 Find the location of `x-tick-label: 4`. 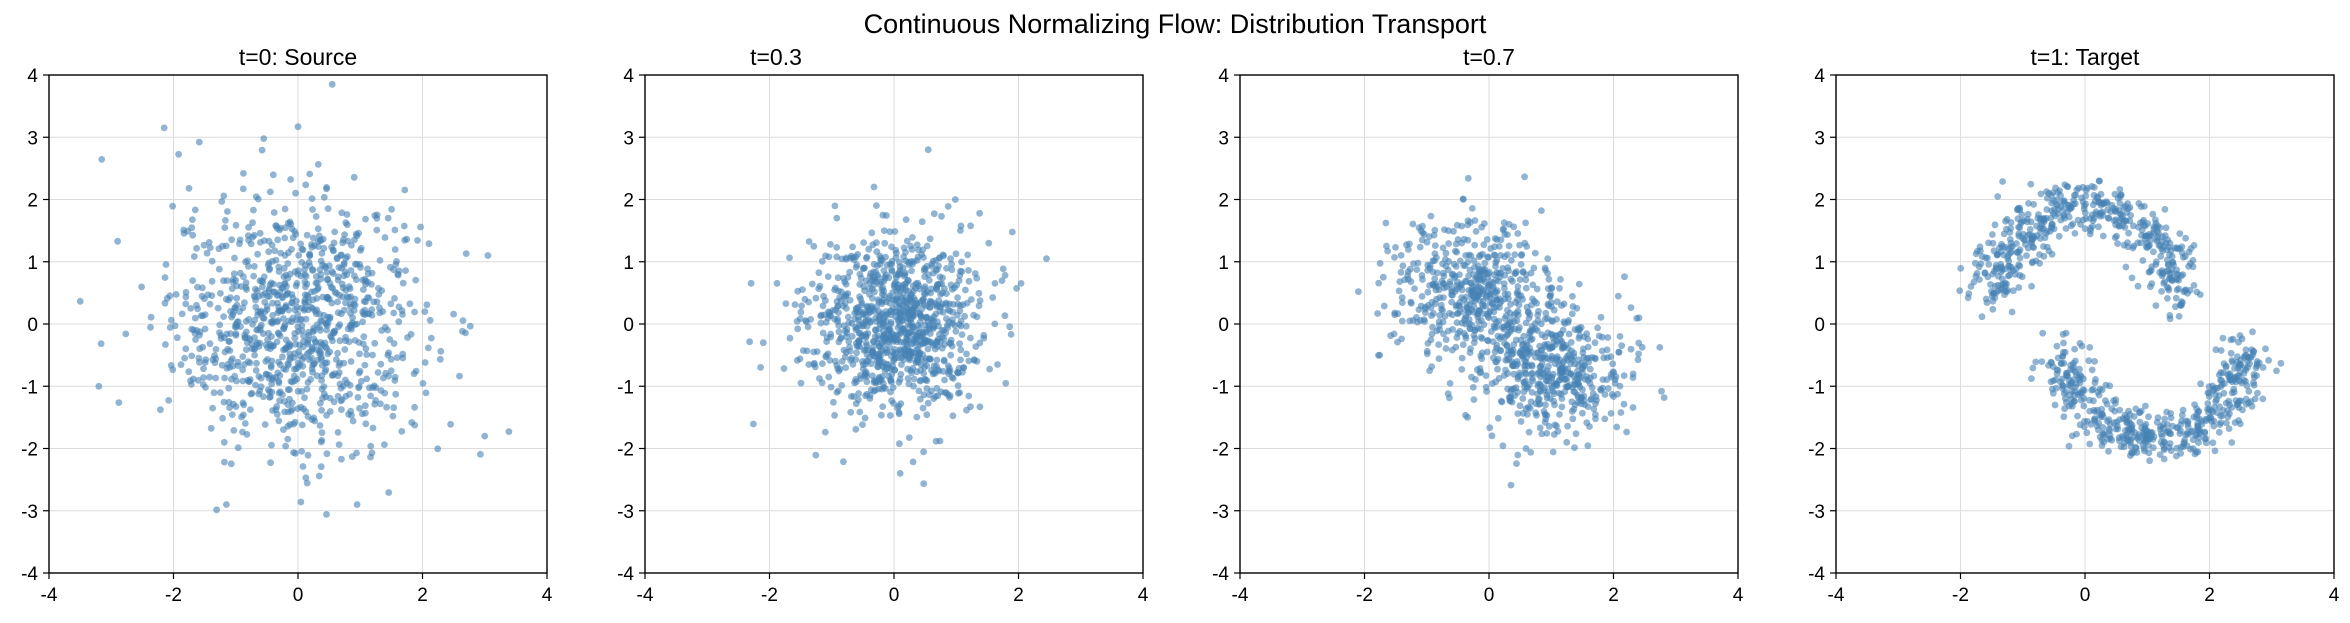

x-tick-label: 4 is located at coordinates (1738, 595).